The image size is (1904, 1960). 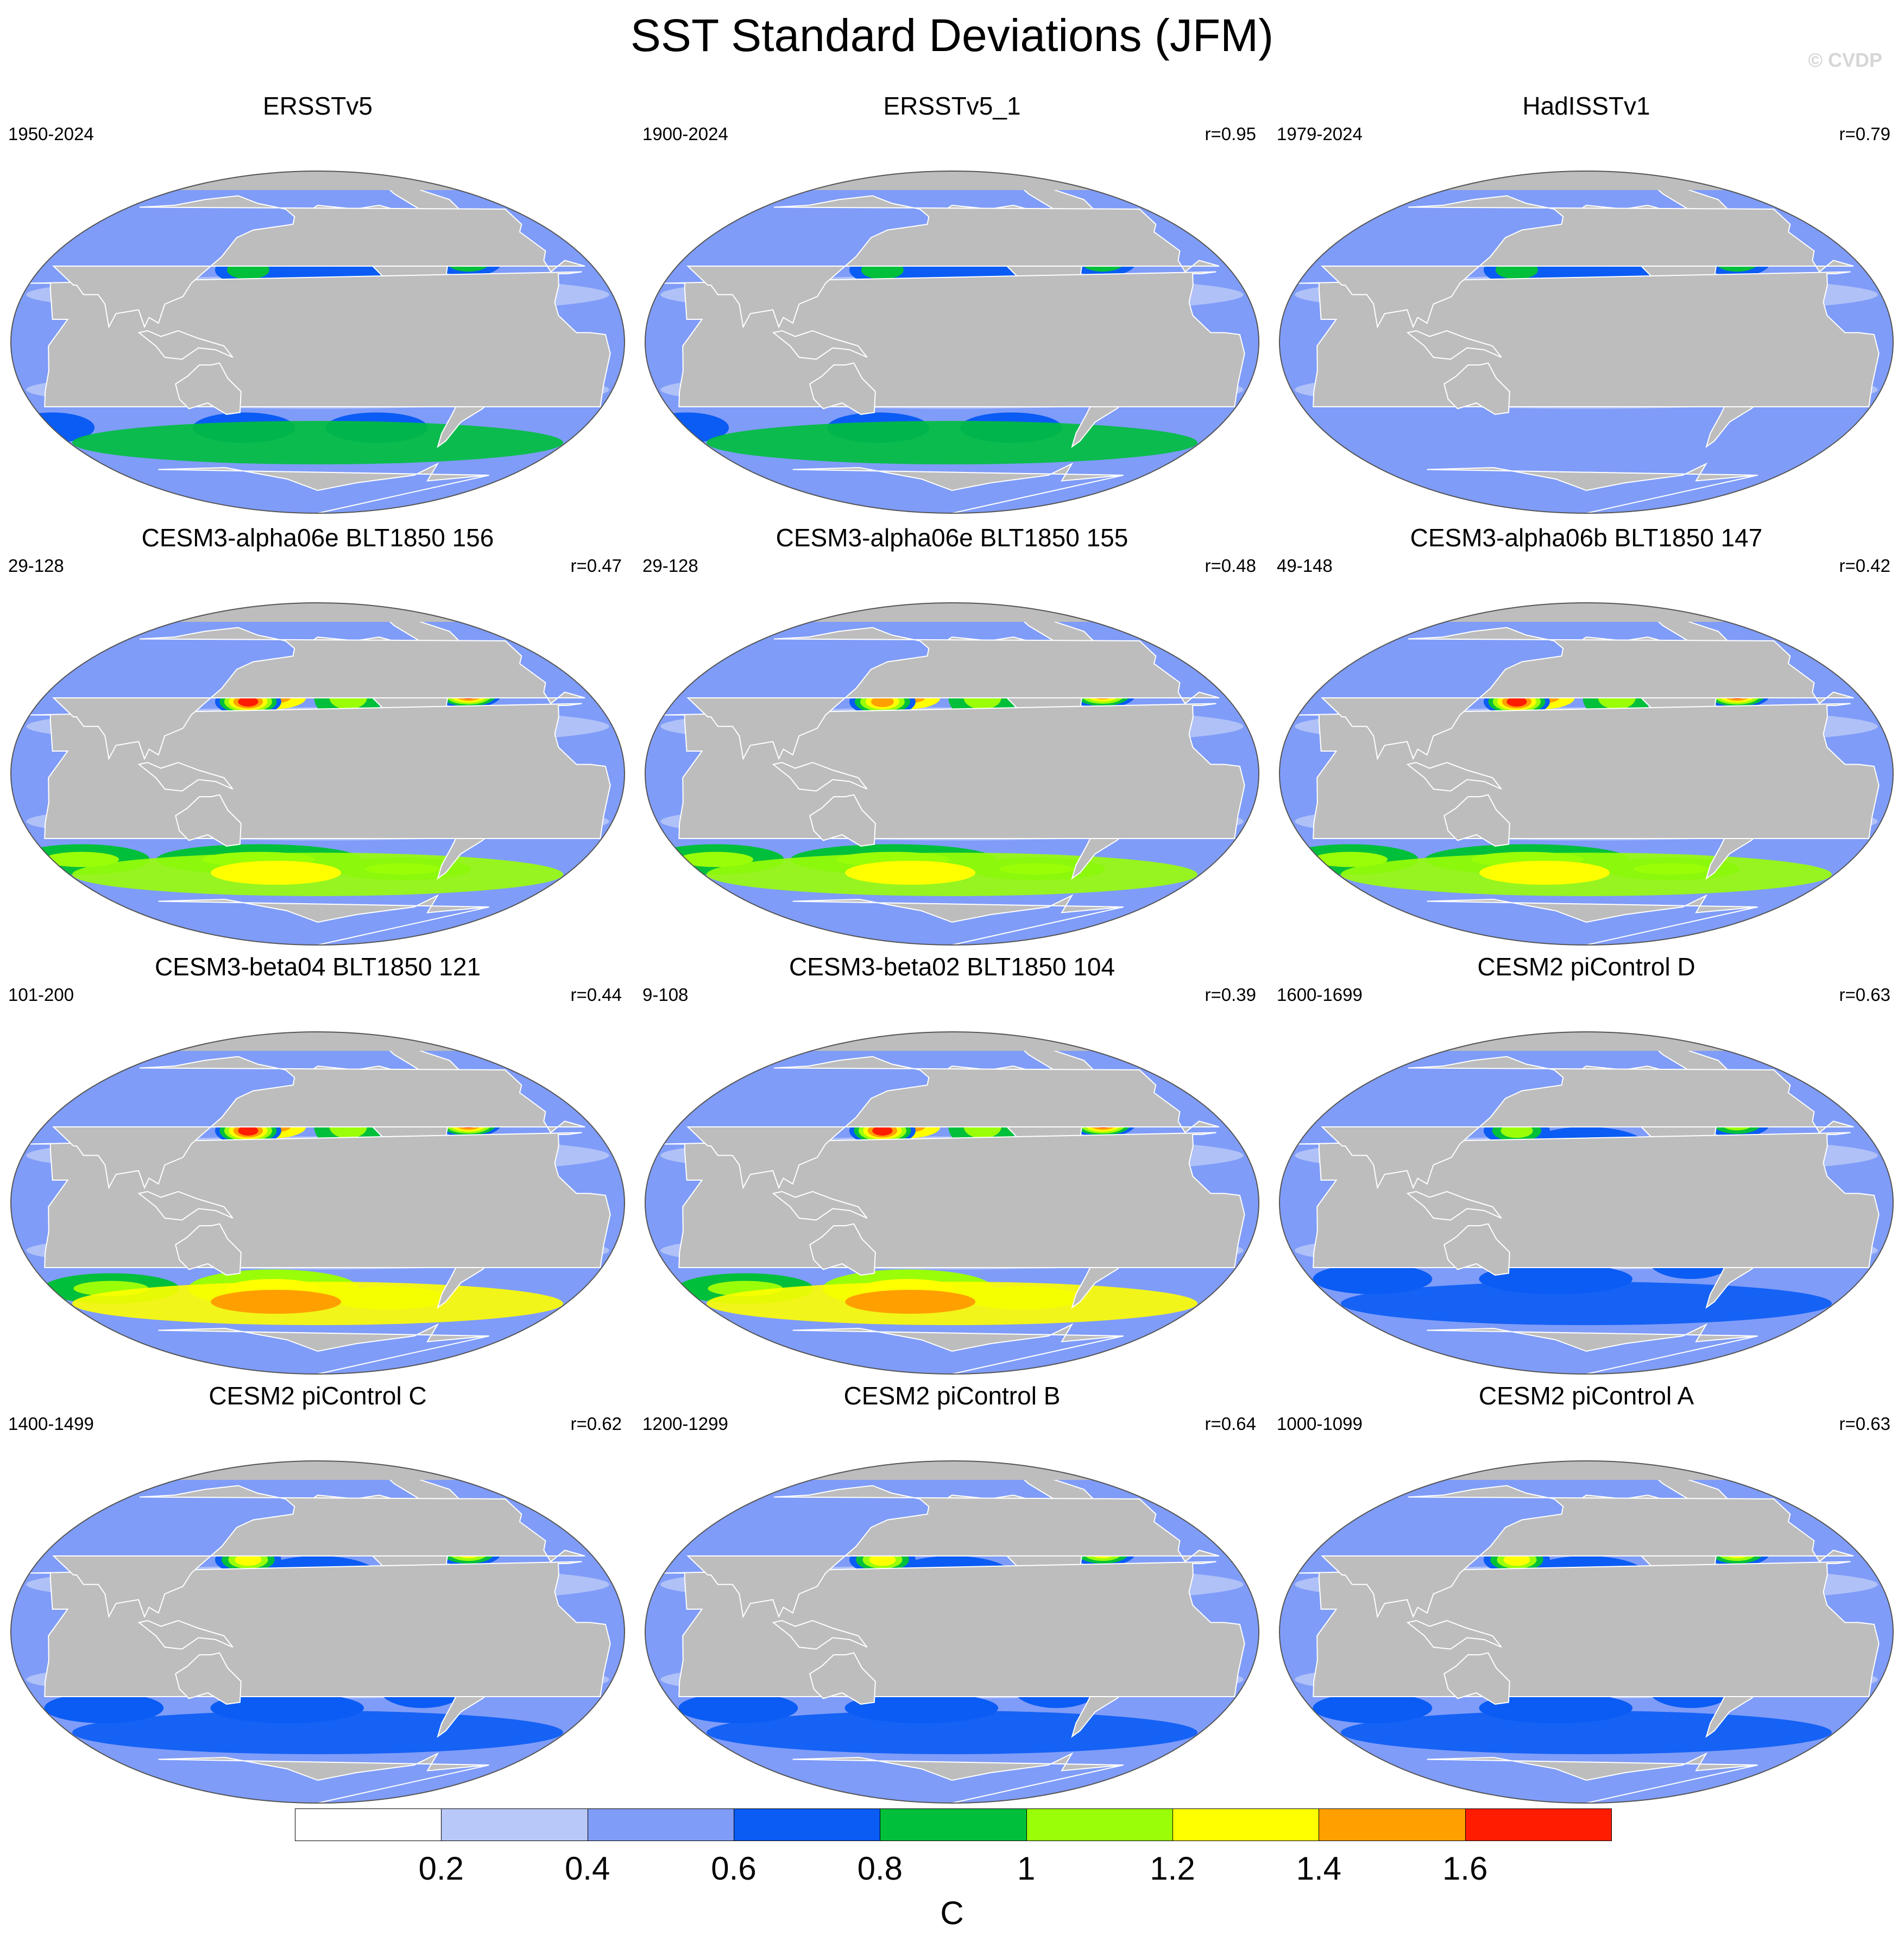 What do you see at coordinates (1865, 566) in the screenshot?
I see `panel-correlation: r=0.42` at bounding box center [1865, 566].